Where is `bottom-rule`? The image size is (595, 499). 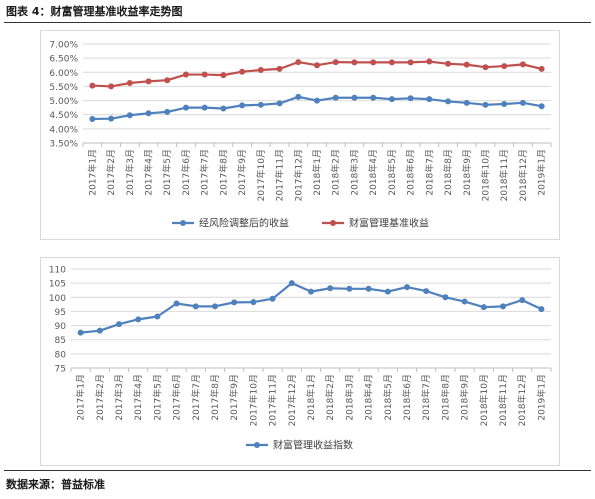 bottom-rule is located at coordinates (297, 470).